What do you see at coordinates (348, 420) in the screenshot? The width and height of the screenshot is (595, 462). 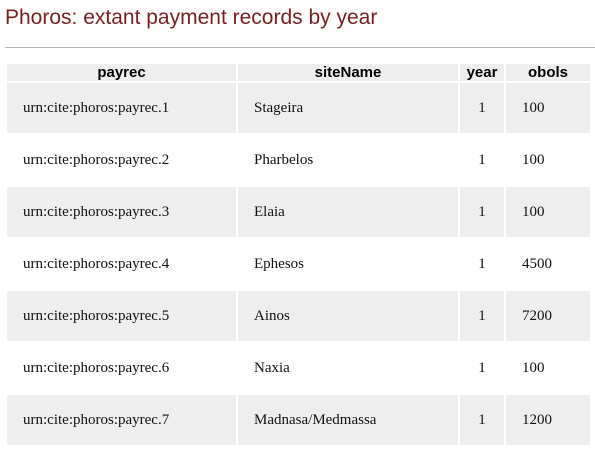 I see `site-name-cell: Madnasa/Medmassa` at bounding box center [348, 420].